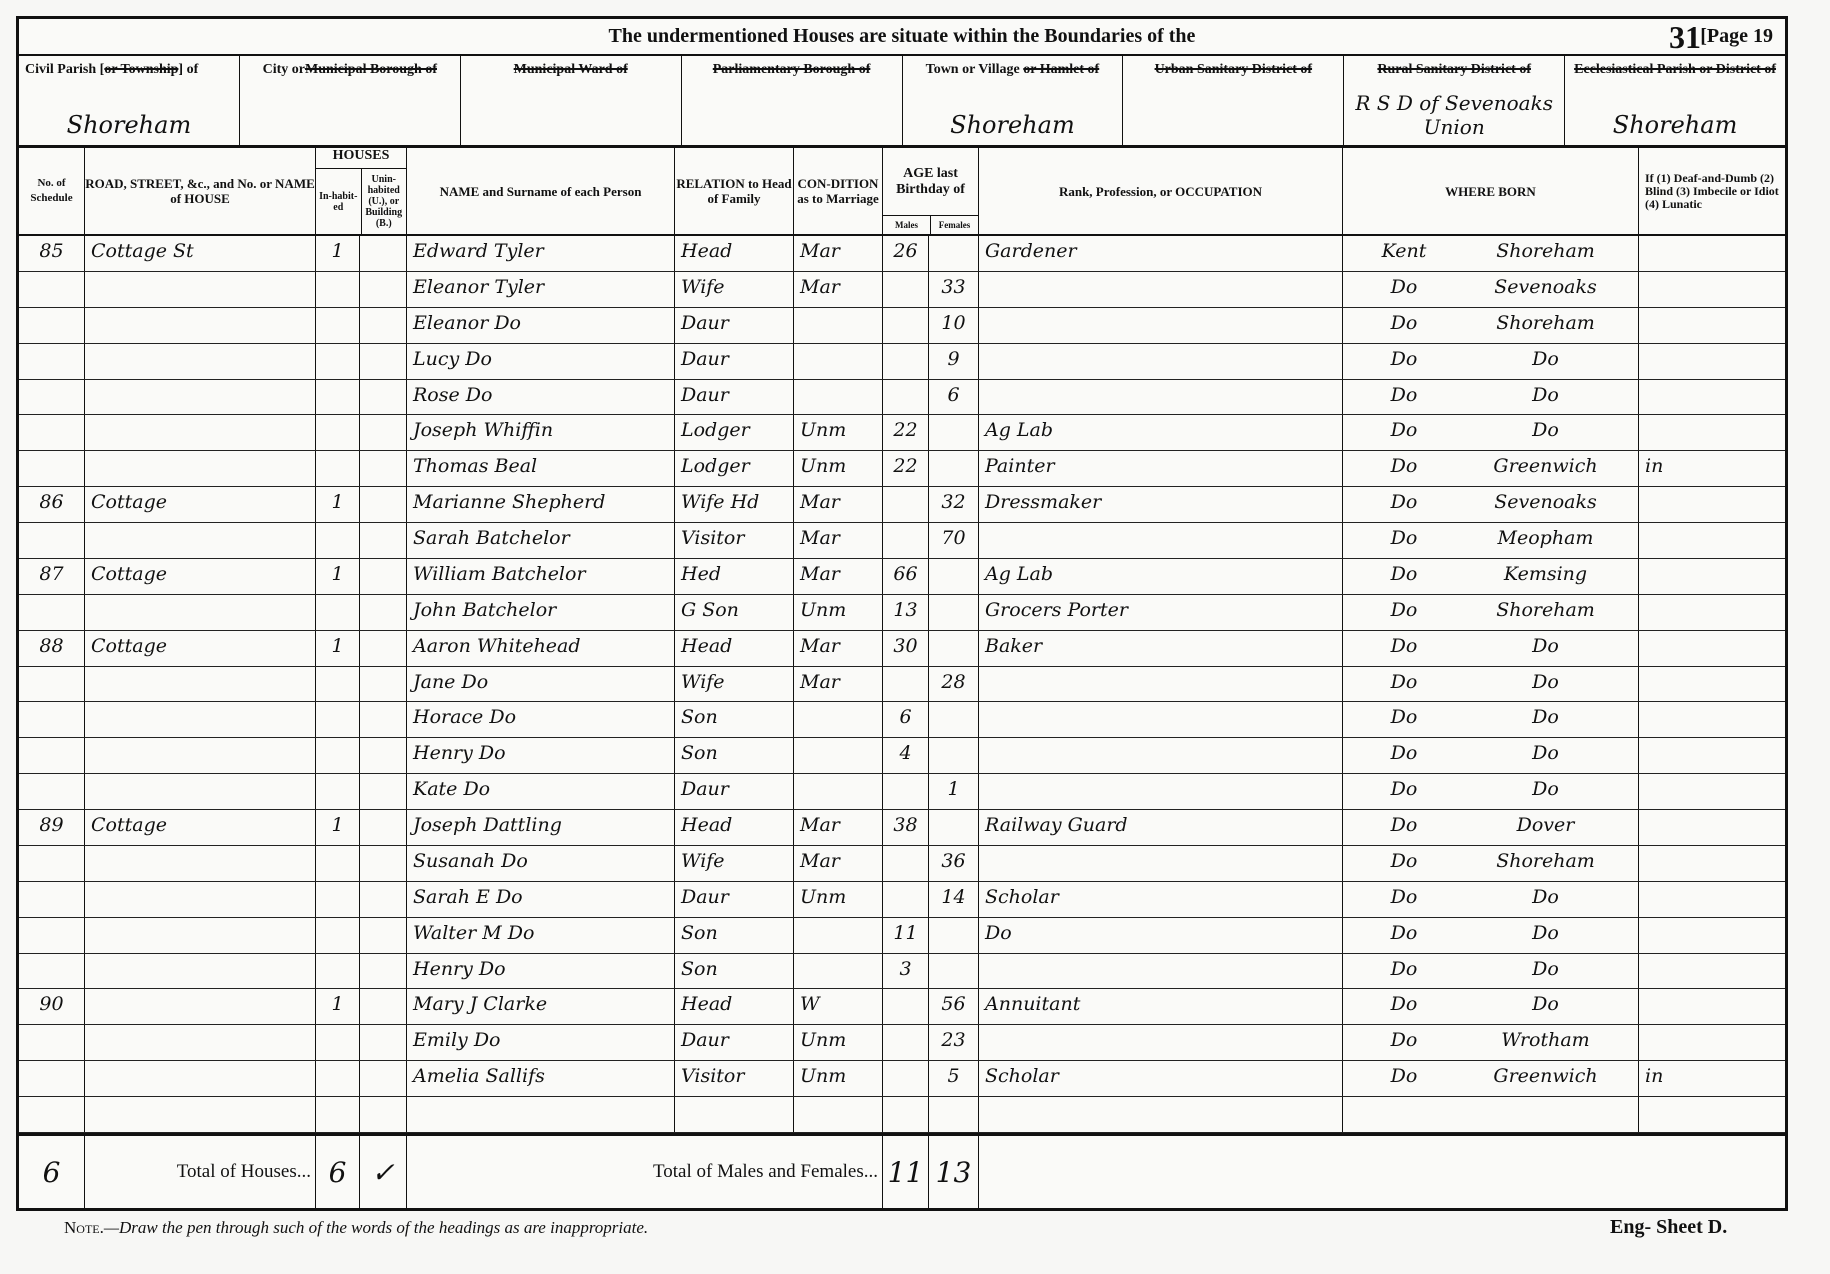 This screenshot has height=1274, width=1830. What do you see at coordinates (902, 971) in the screenshot?
I see `table-row: Henry Do Son 3 Do Do` at bounding box center [902, 971].